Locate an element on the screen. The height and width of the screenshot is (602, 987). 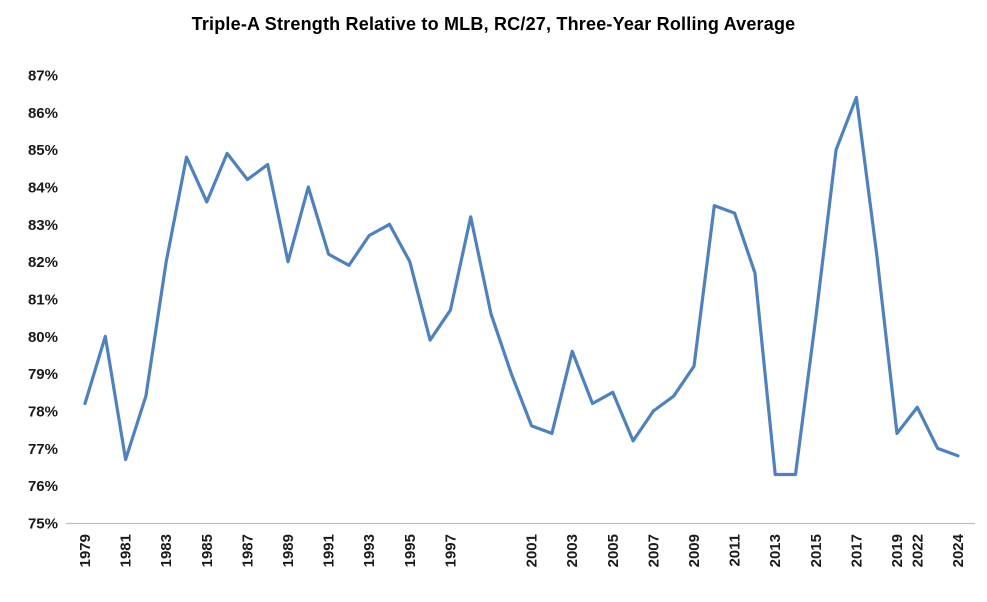
y-tick-label: 77% is located at coordinates (43, 449).